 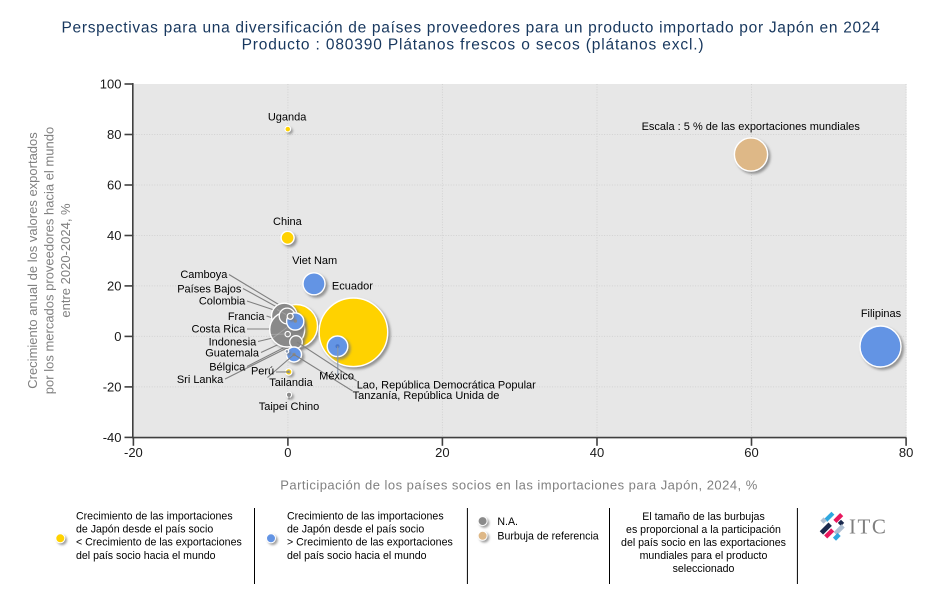 What do you see at coordinates (881, 314) in the screenshot?
I see `svg-text: Filipinas` at bounding box center [881, 314].